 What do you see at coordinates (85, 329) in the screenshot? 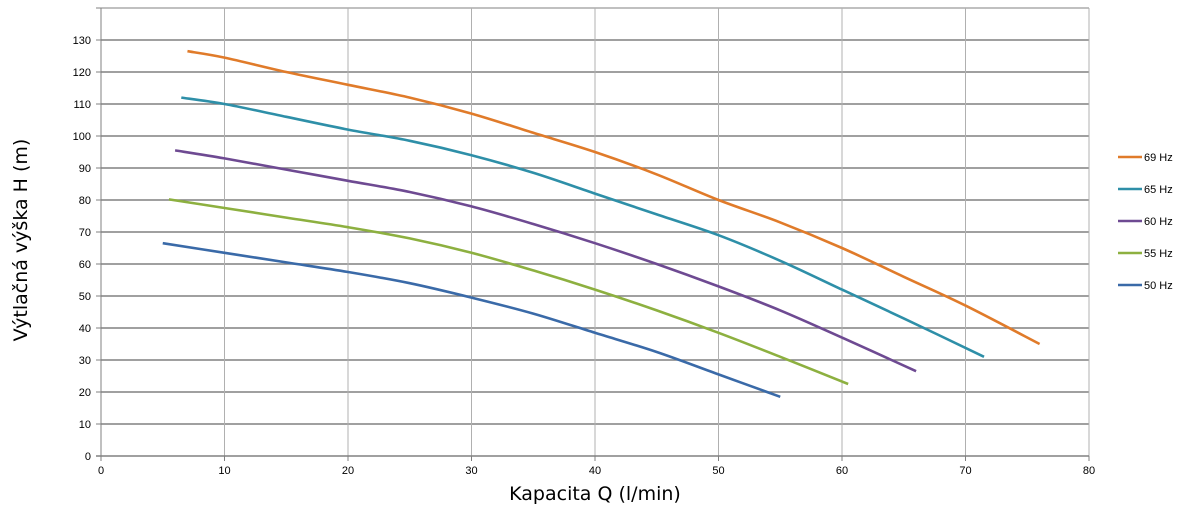
I see `y-tick-label: 40` at bounding box center [85, 329].